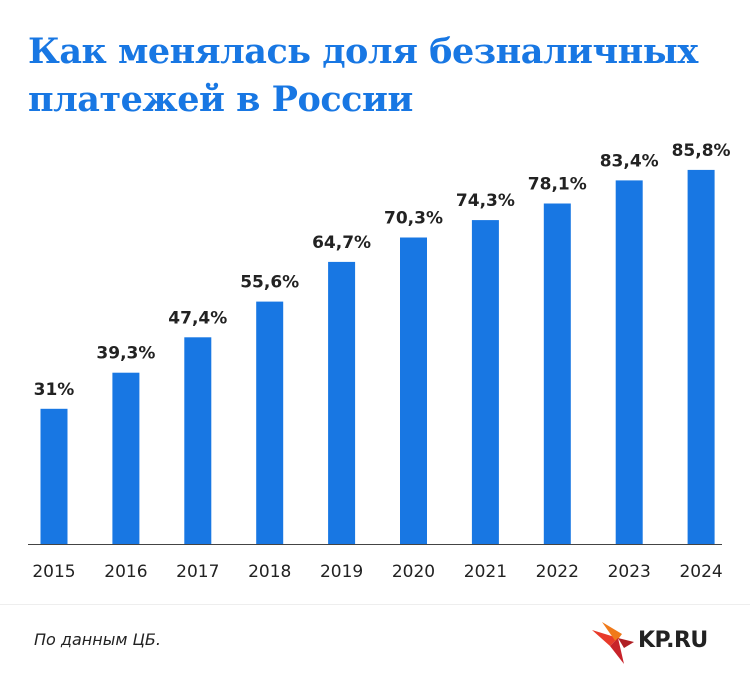  Describe the element at coordinates (198, 440) in the screenshot. I see `bar-2017` at that location.